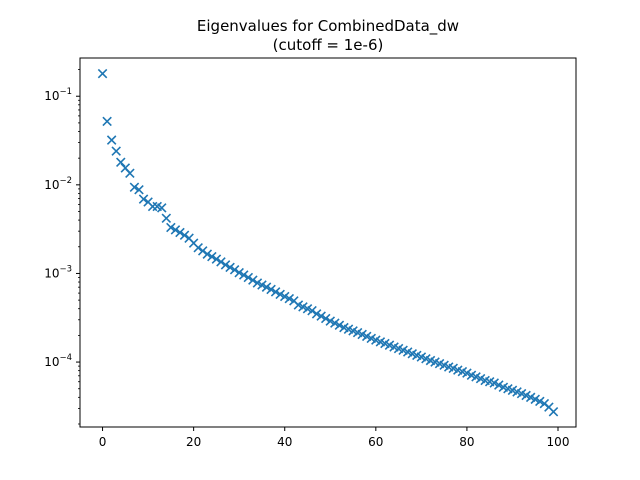 This screenshot has height=480, width=640. I want to click on x-tick-label: 80, so click(466, 442).